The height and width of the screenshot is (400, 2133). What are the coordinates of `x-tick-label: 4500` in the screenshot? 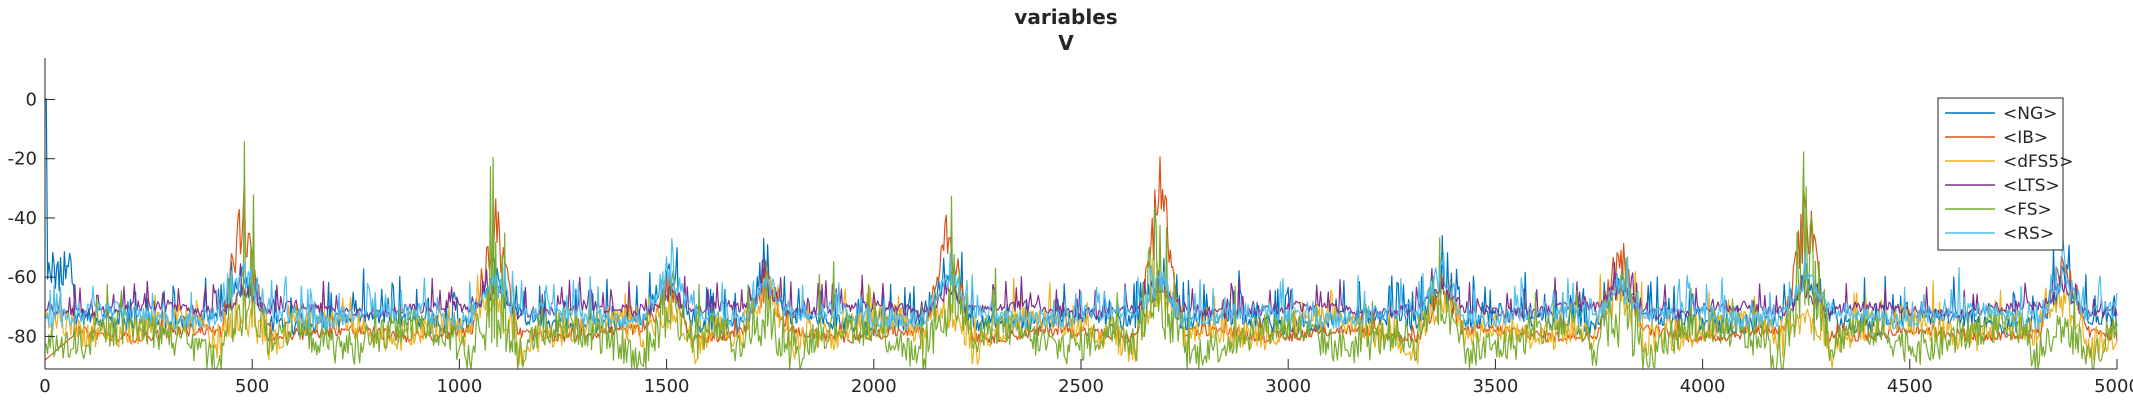 It's located at (1910, 386).